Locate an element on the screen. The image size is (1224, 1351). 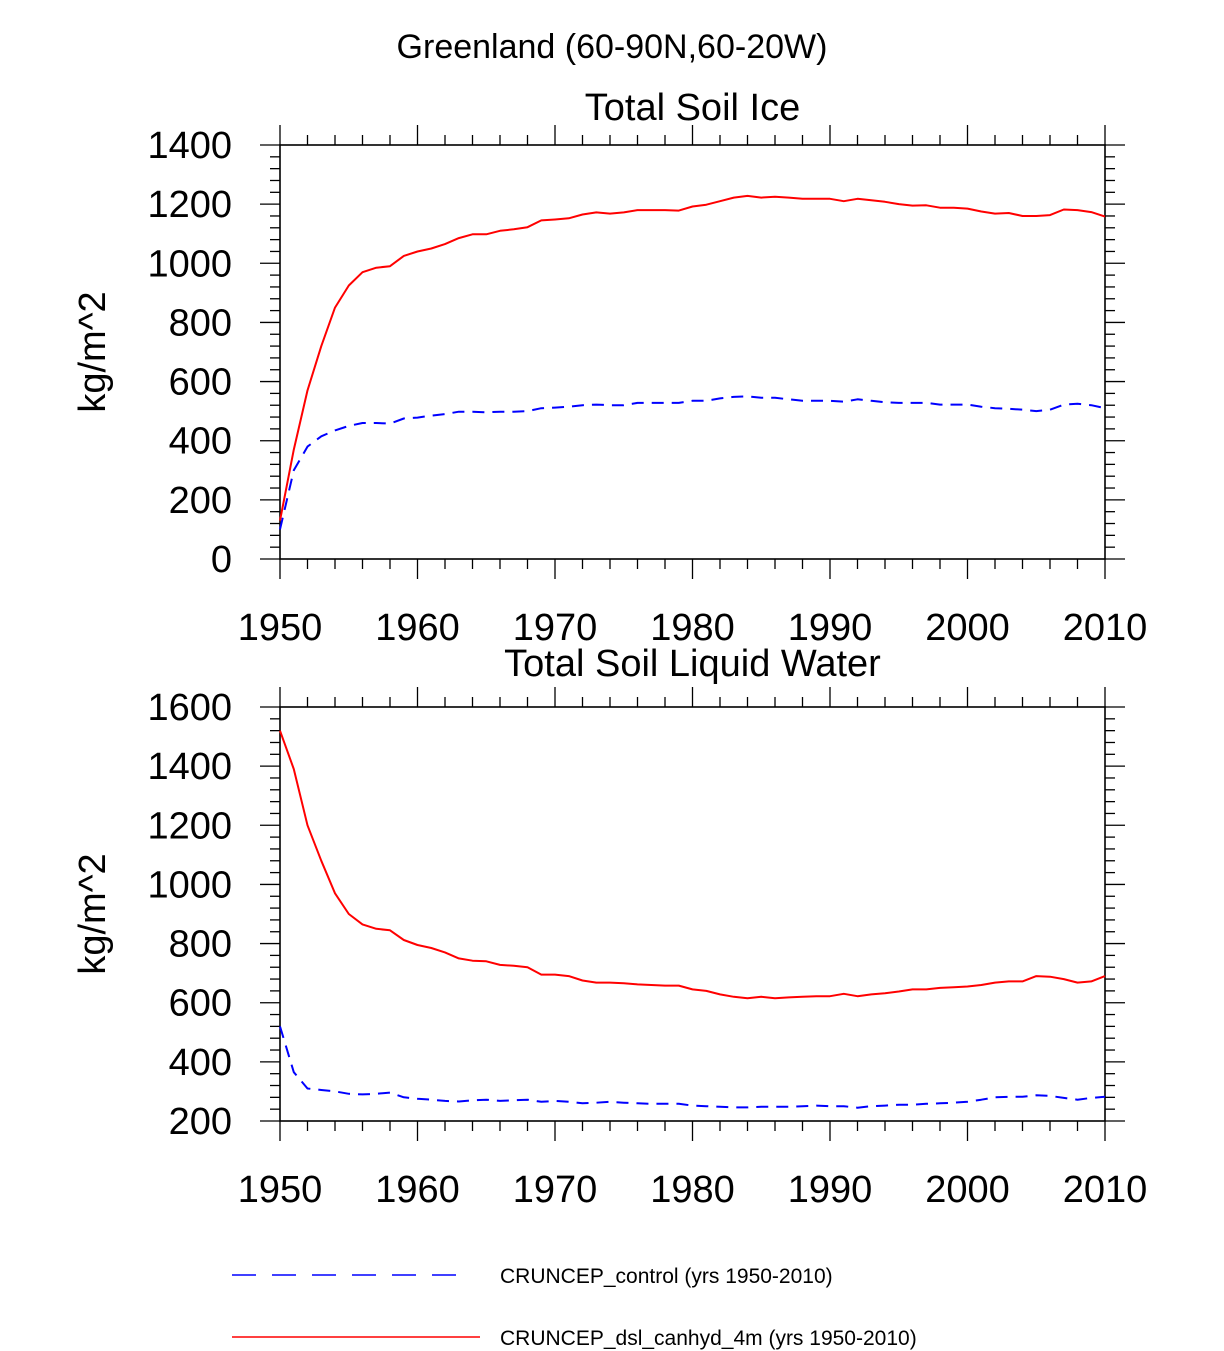
y-tick-label: 0 is located at coordinates (221, 560).